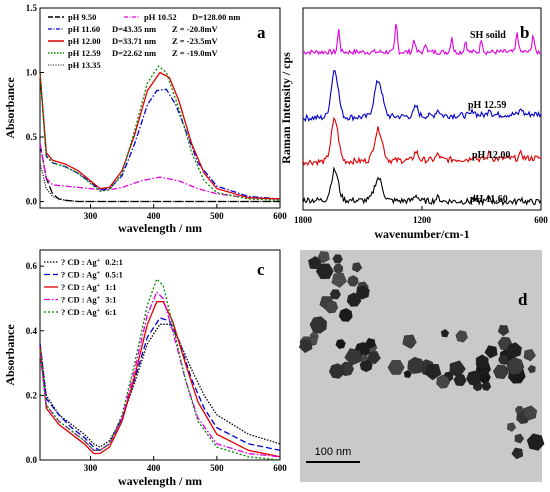 The image size is (550, 492). I want to click on legend-ph1052-d: D=128.00 nm, so click(216, 17).